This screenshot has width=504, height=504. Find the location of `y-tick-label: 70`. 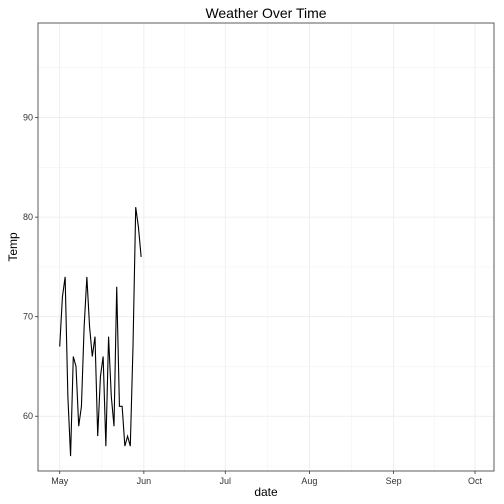

y-tick-label: 70 is located at coordinates (28, 317).